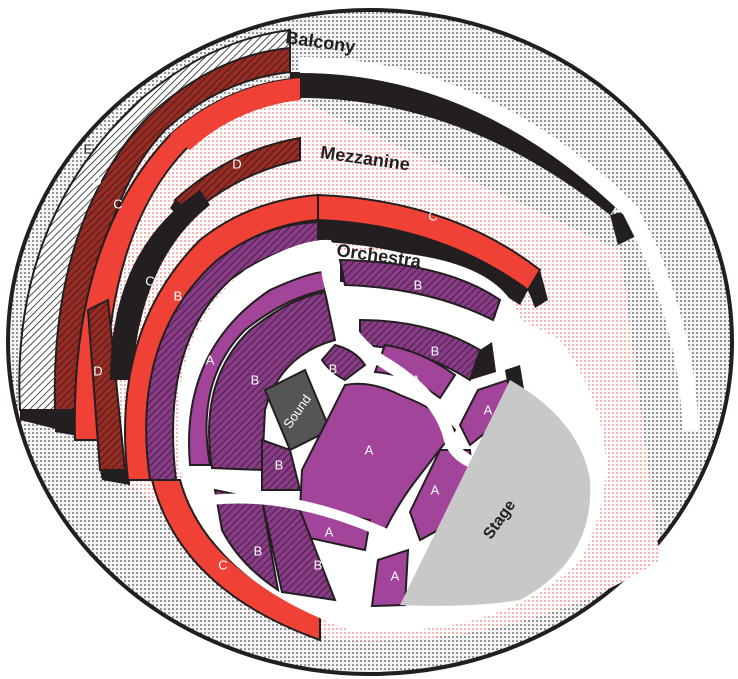 The width and height of the screenshot is (738, 679). I want to click on orch-b-right-end, so click(483, 361).